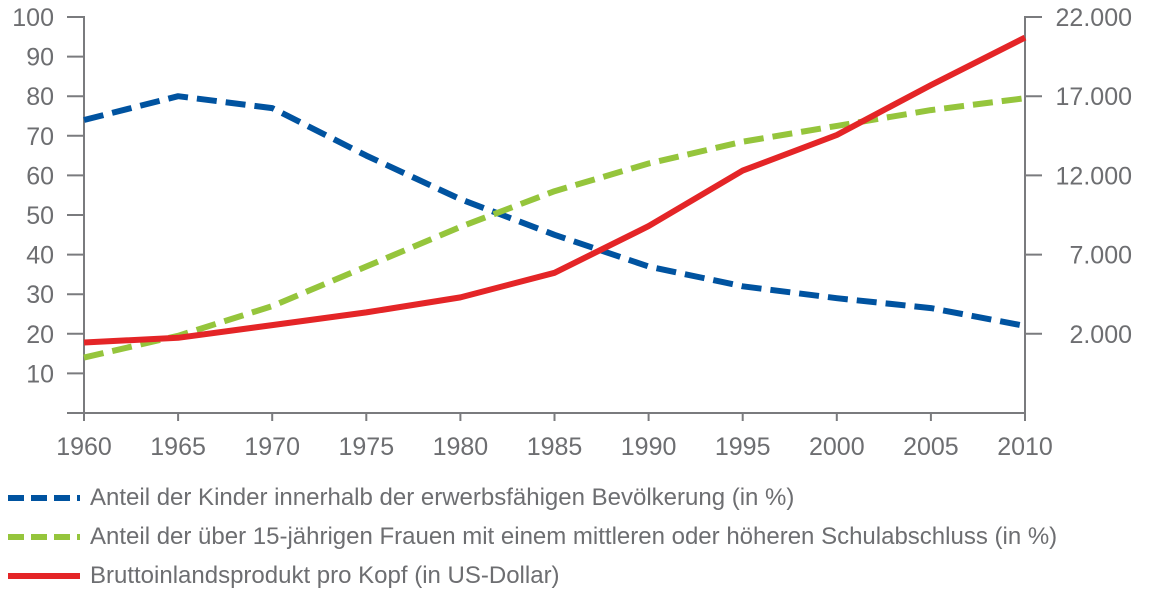 The height and width of the screenshot is (595, 1150). Describe the element at coordinates (837, 447) in the screenshot. I see `x-axis-tick-label: 2000` at that location.